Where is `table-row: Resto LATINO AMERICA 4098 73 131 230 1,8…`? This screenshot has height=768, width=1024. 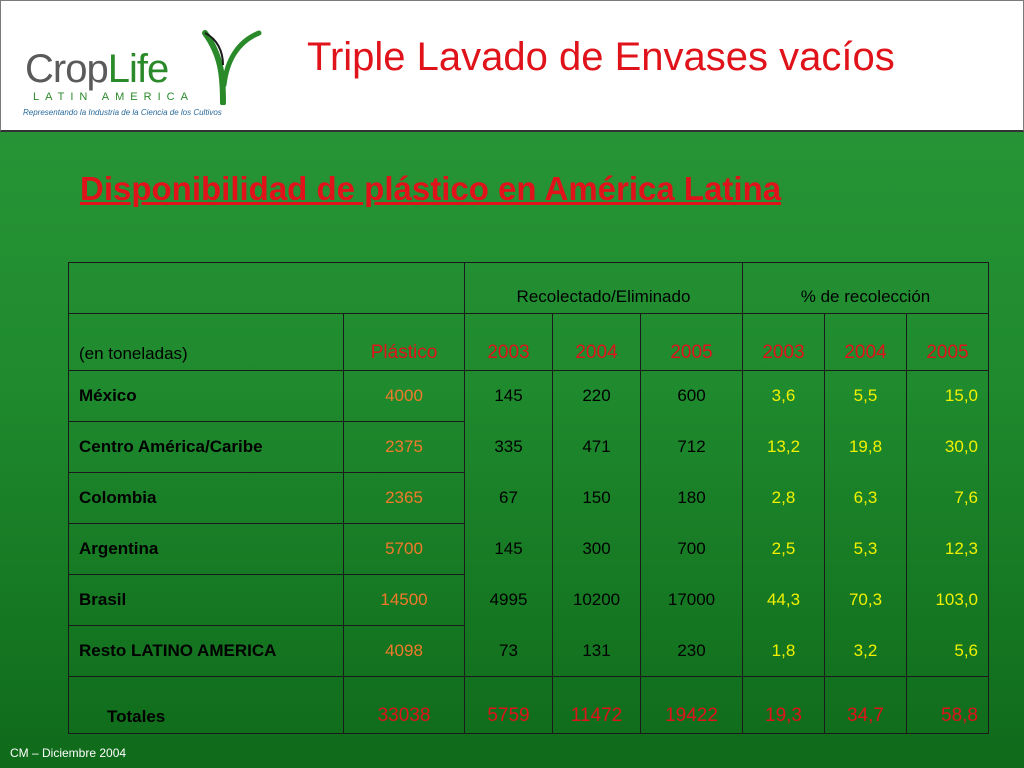
table-row: Resto LATINO AMERICA 4098 73 131 230 1,8… is located at coordinates (528, 651).